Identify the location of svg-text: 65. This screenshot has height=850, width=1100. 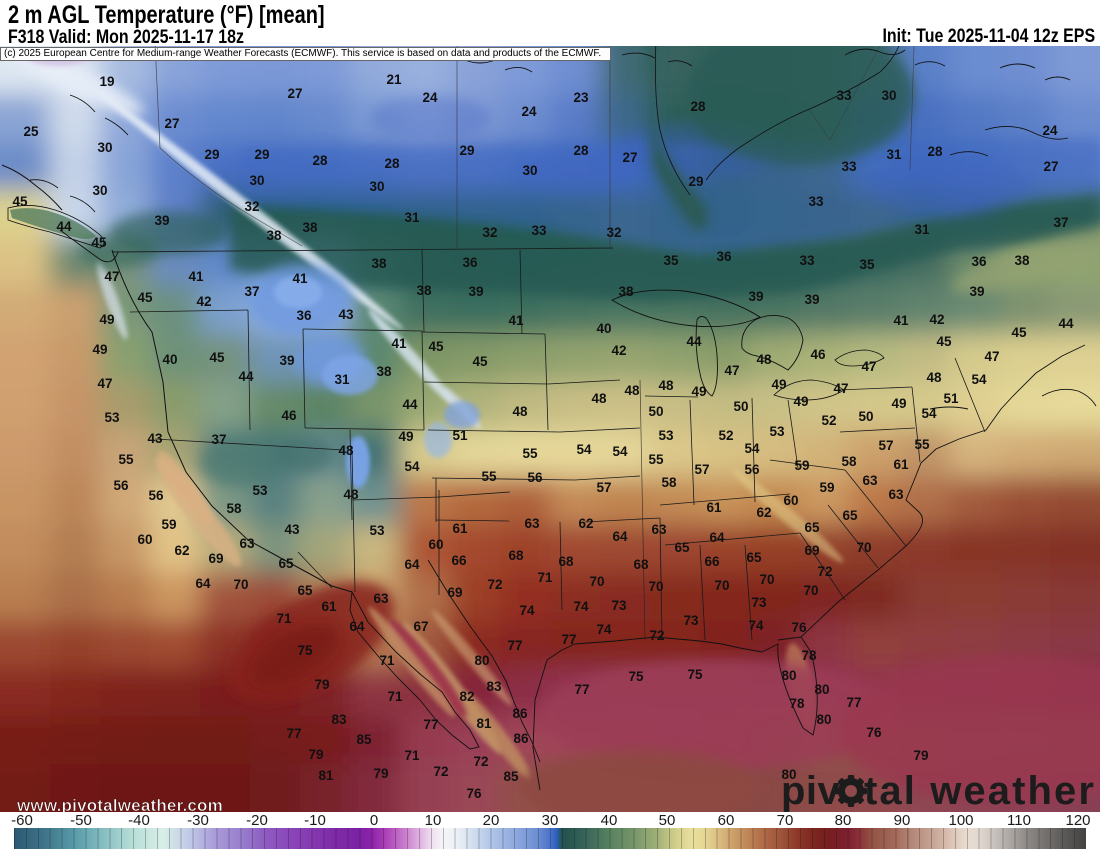
(754, 557).